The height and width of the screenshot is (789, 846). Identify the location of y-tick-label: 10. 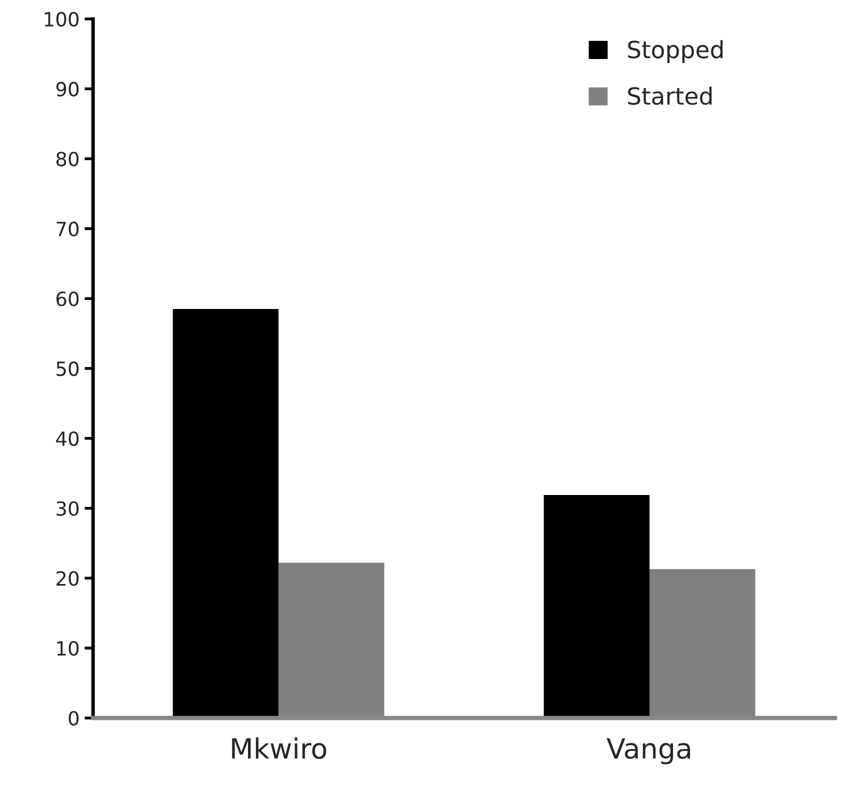
(68, 648).